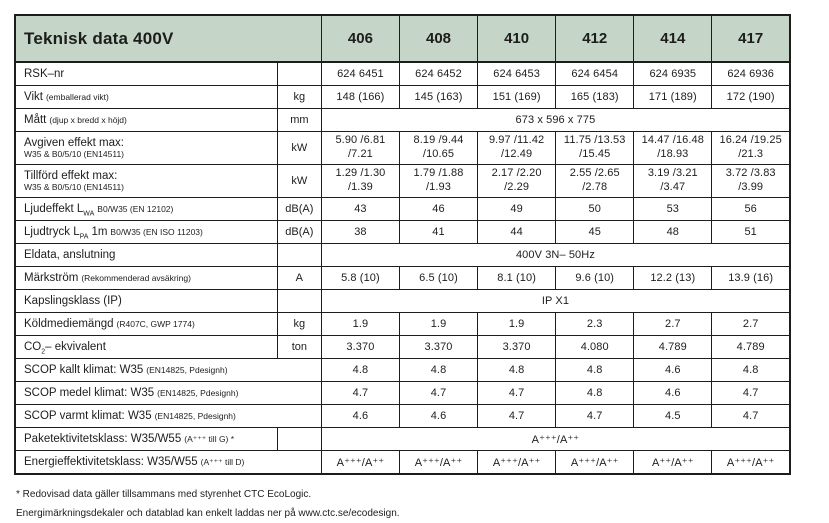 This screenshot has width=829, height=523. I want to click on model-column-header: 406, so click(360, 38).